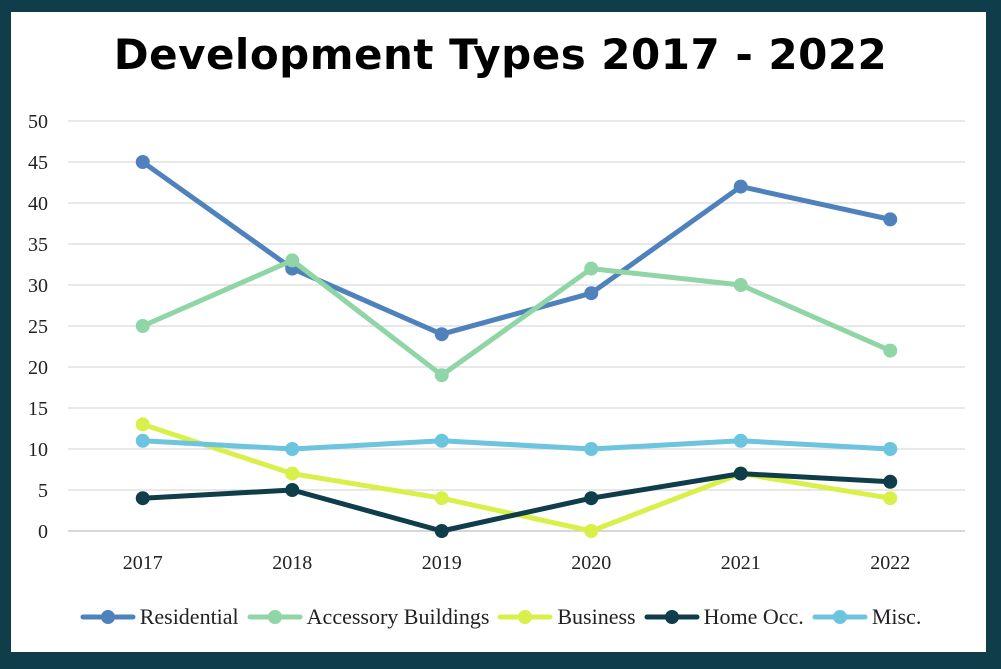  What do you see at coordinates (38, 204) in the screenshot?
I see `y-tick-label: 40` at bounding box center [38, 204].